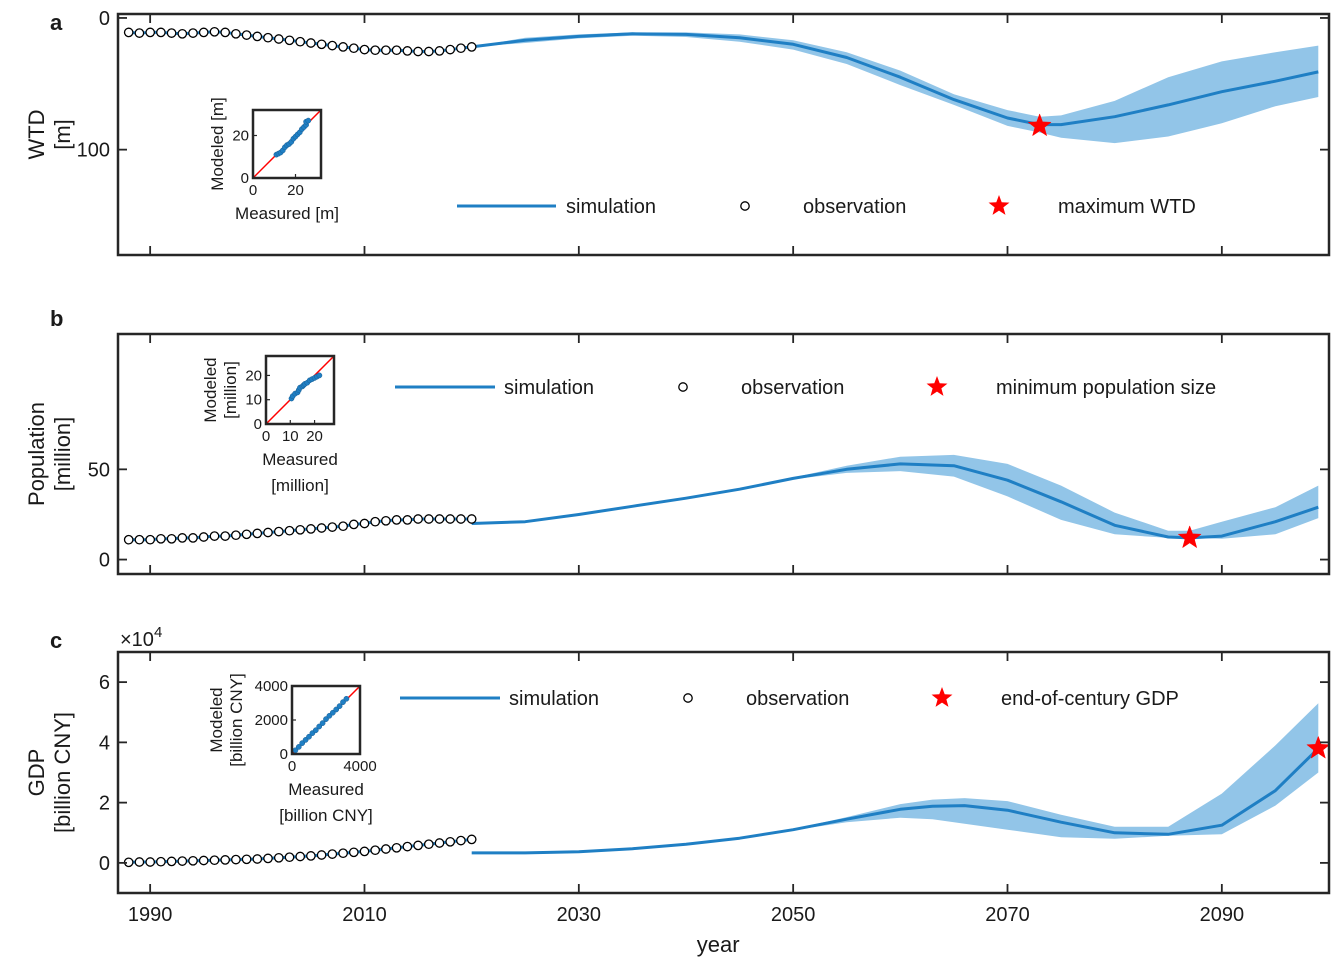  Describe the element at coordinates (359, 766) in the screenshot. I see `inset-x-tick-label: 4000` at that location.